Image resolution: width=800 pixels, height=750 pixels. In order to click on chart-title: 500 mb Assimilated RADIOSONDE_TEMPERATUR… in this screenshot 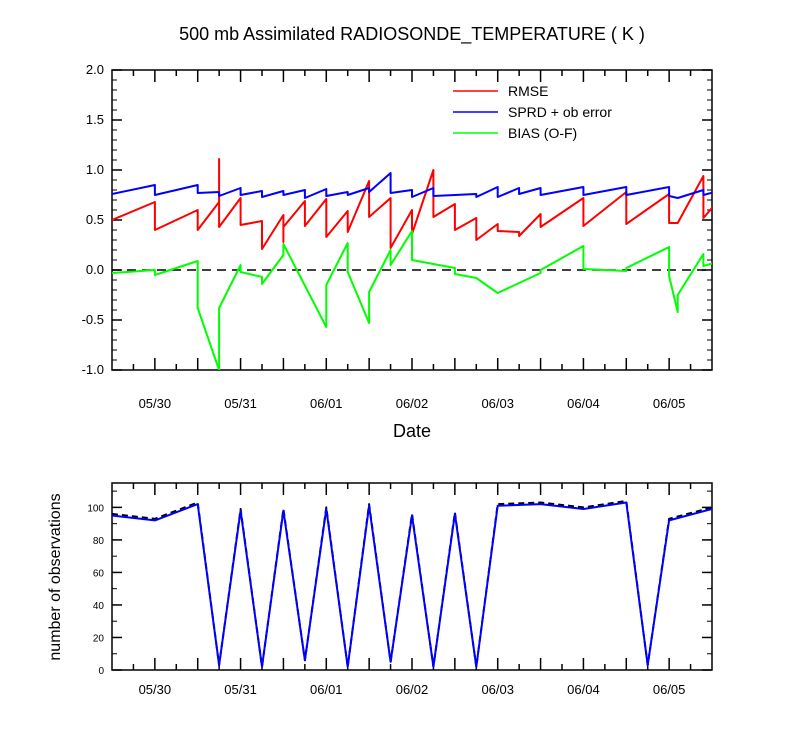, I will do `click(412, 34)`.